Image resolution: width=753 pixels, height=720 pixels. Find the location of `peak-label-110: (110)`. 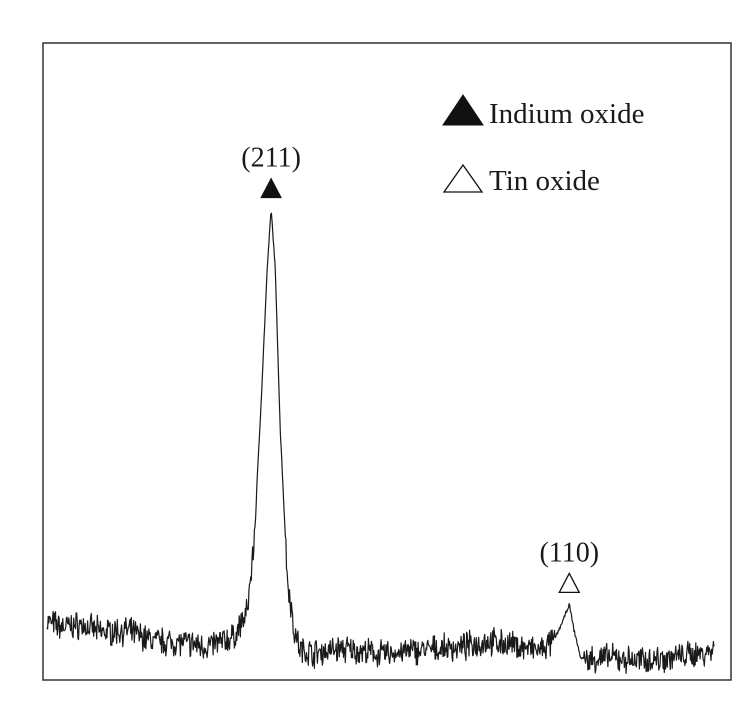

peak-label-110: (110) is located at coordinates (569, 552).